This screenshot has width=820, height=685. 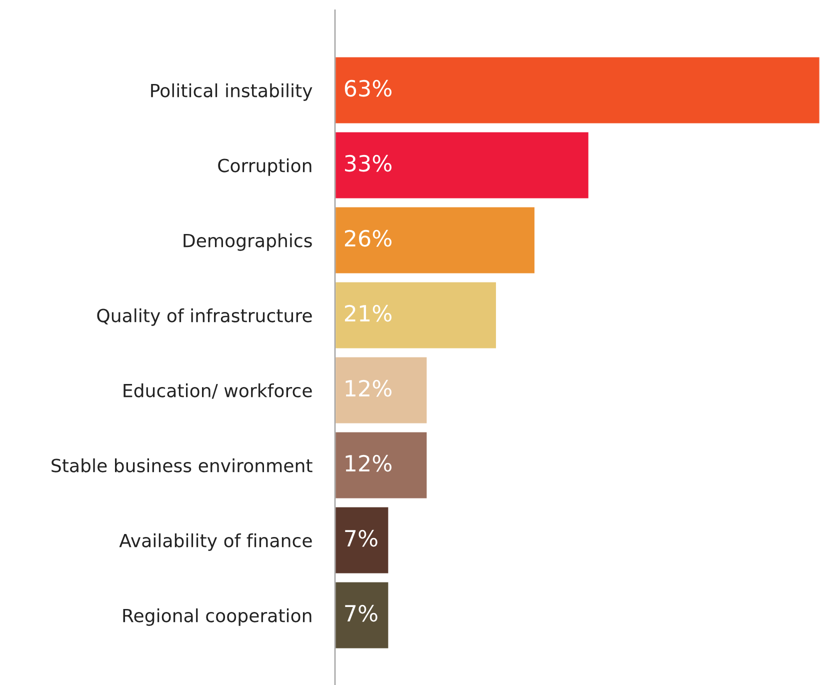 What do you see at coordinates (368, 238) in the screenshot?
I see `data-label: 26%` at bounding box center [368, 238].